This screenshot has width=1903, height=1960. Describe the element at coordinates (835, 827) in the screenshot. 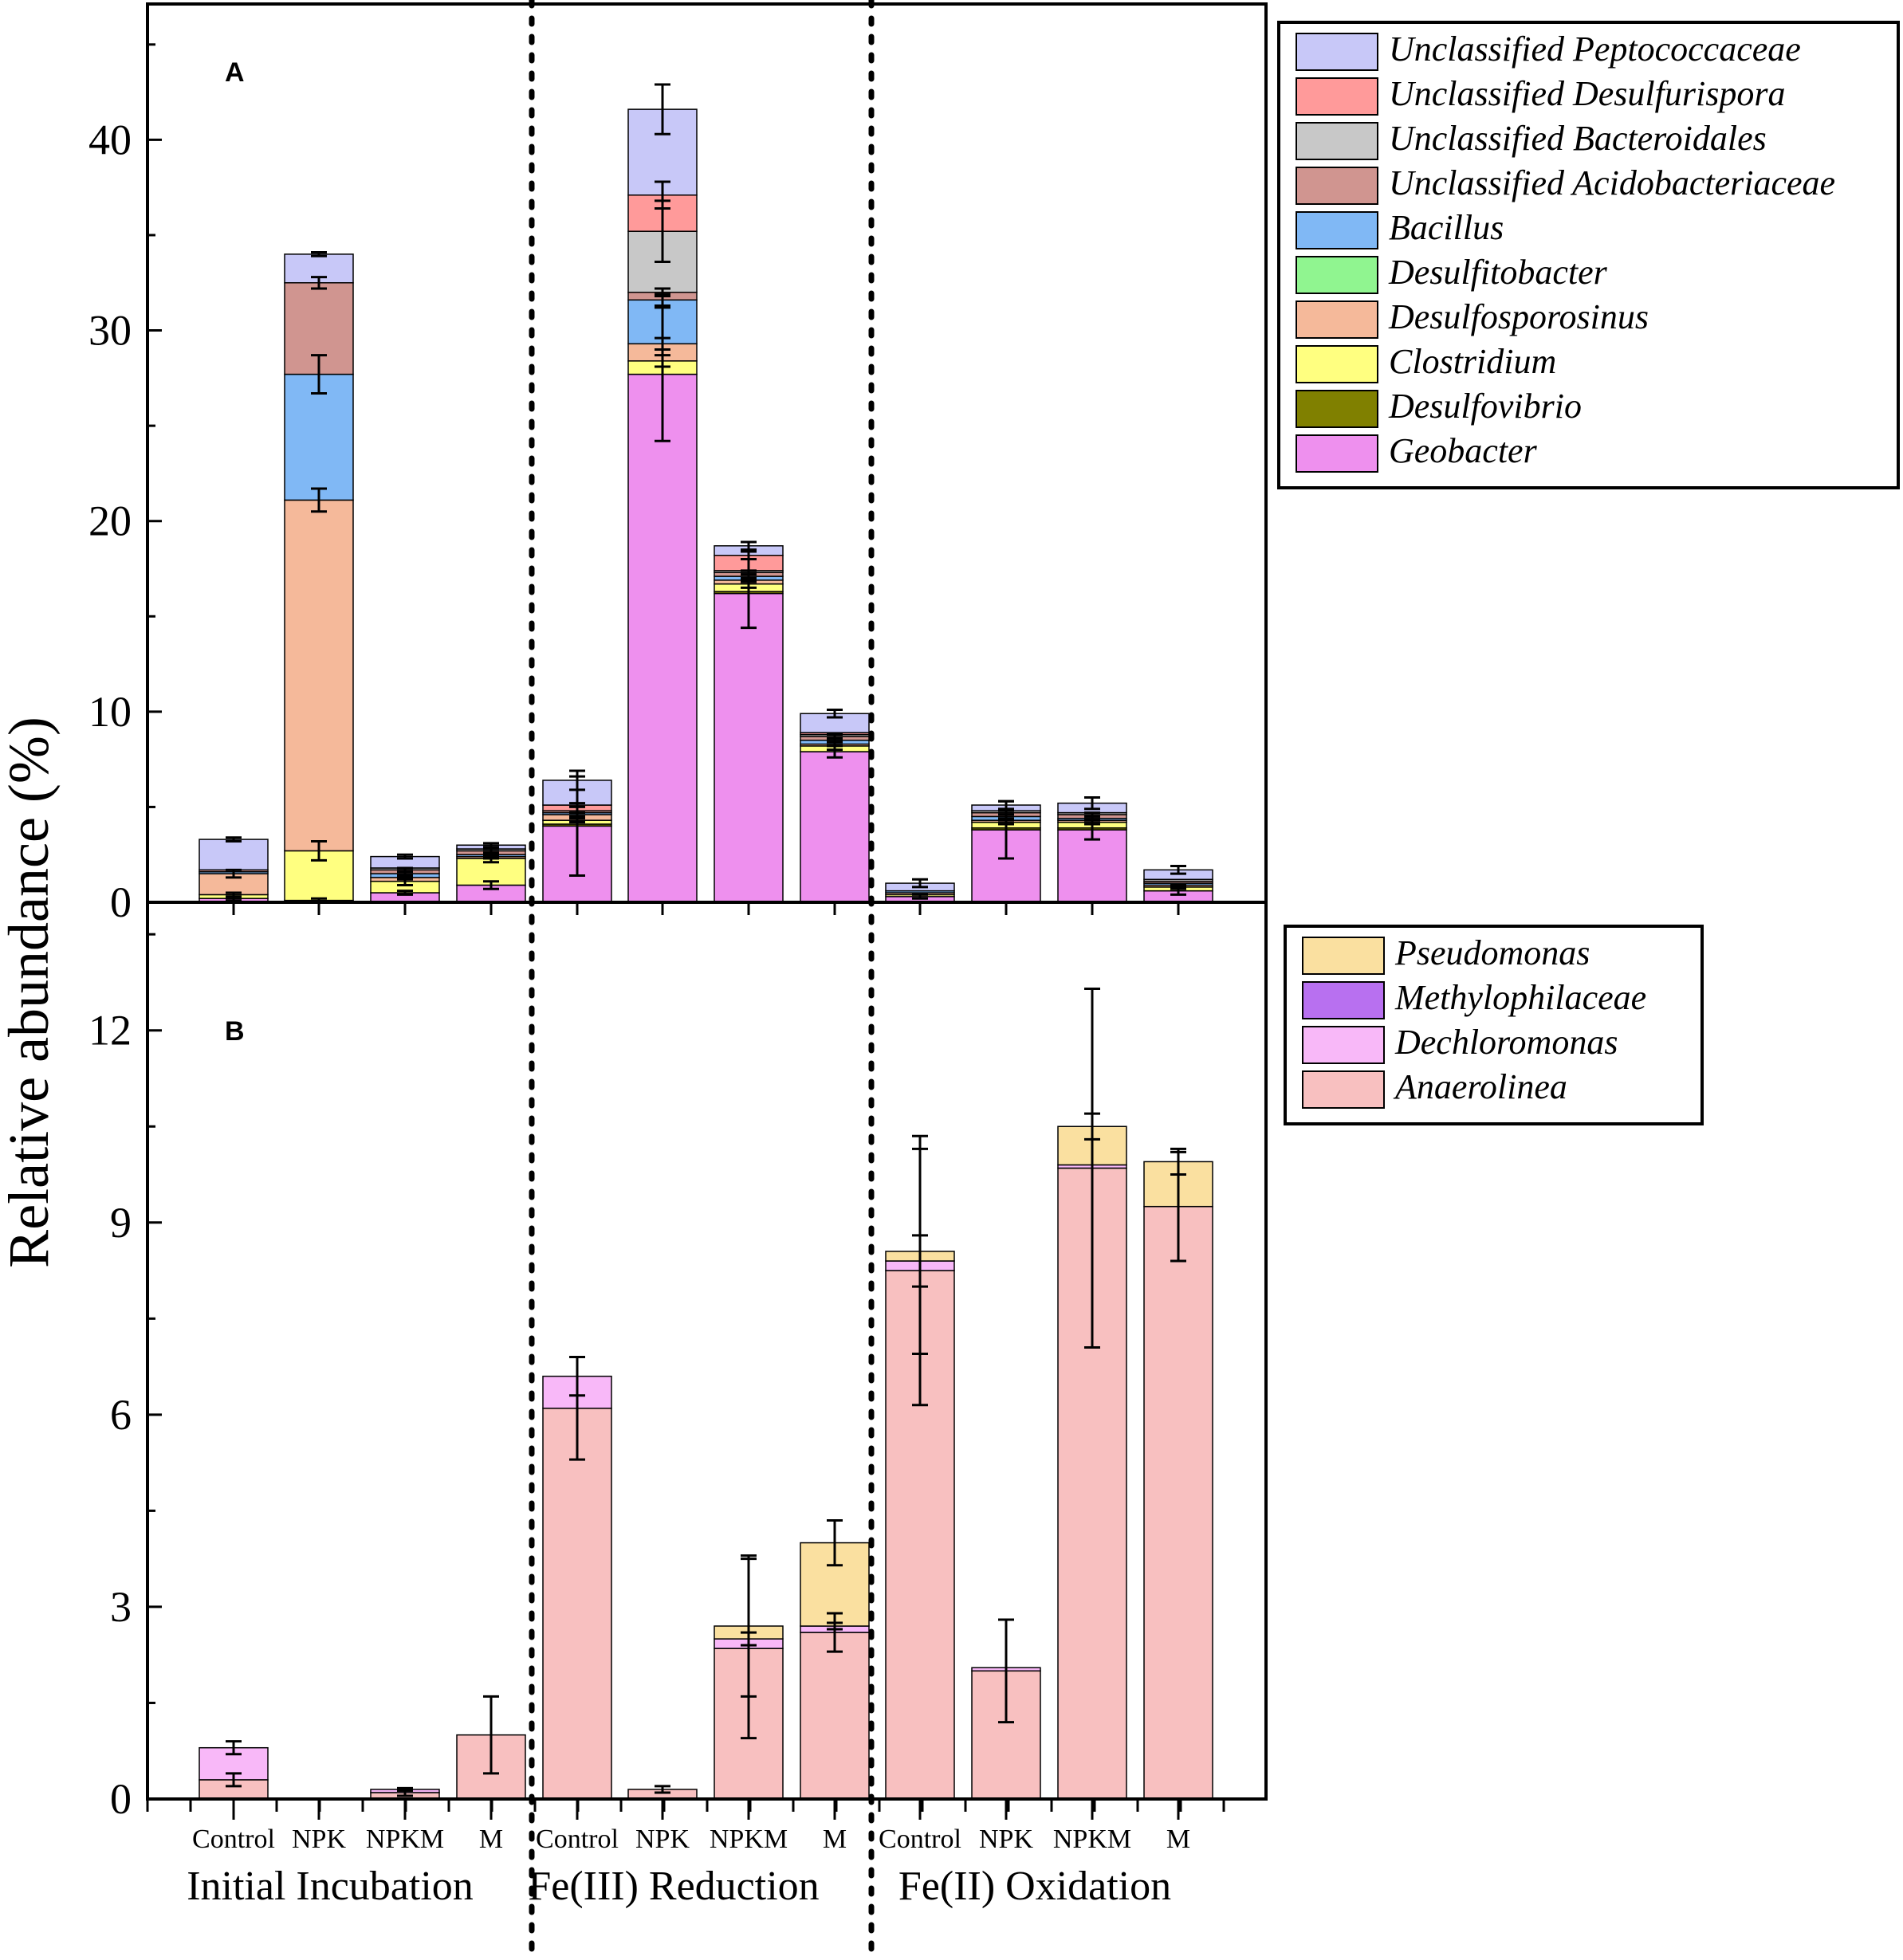

I see `panel-a-bar-8-geobacter` at that location.